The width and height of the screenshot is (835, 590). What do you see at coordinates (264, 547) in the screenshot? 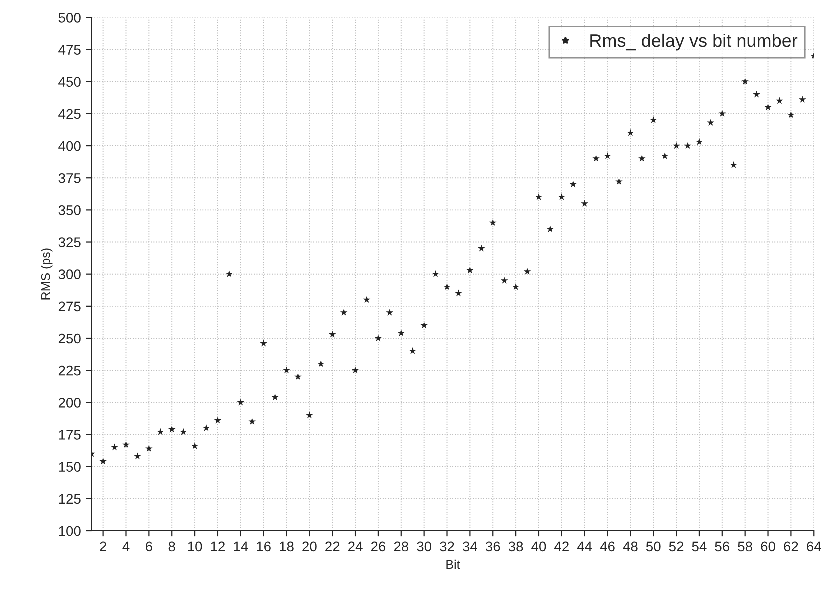
I see `x-tick-label: 16` at bounding box center [264, 547].